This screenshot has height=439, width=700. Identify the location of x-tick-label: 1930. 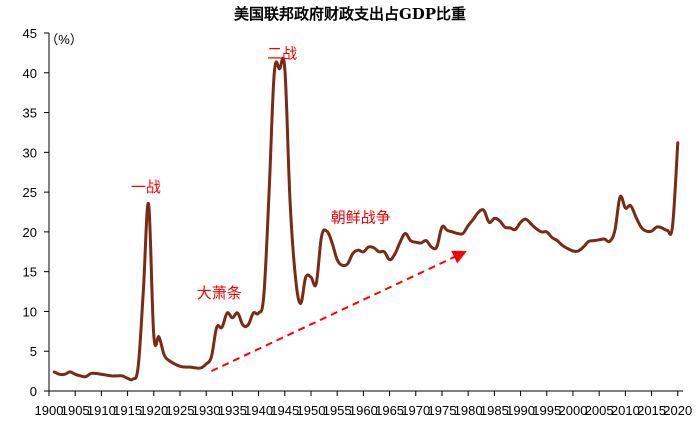
(206, 410).